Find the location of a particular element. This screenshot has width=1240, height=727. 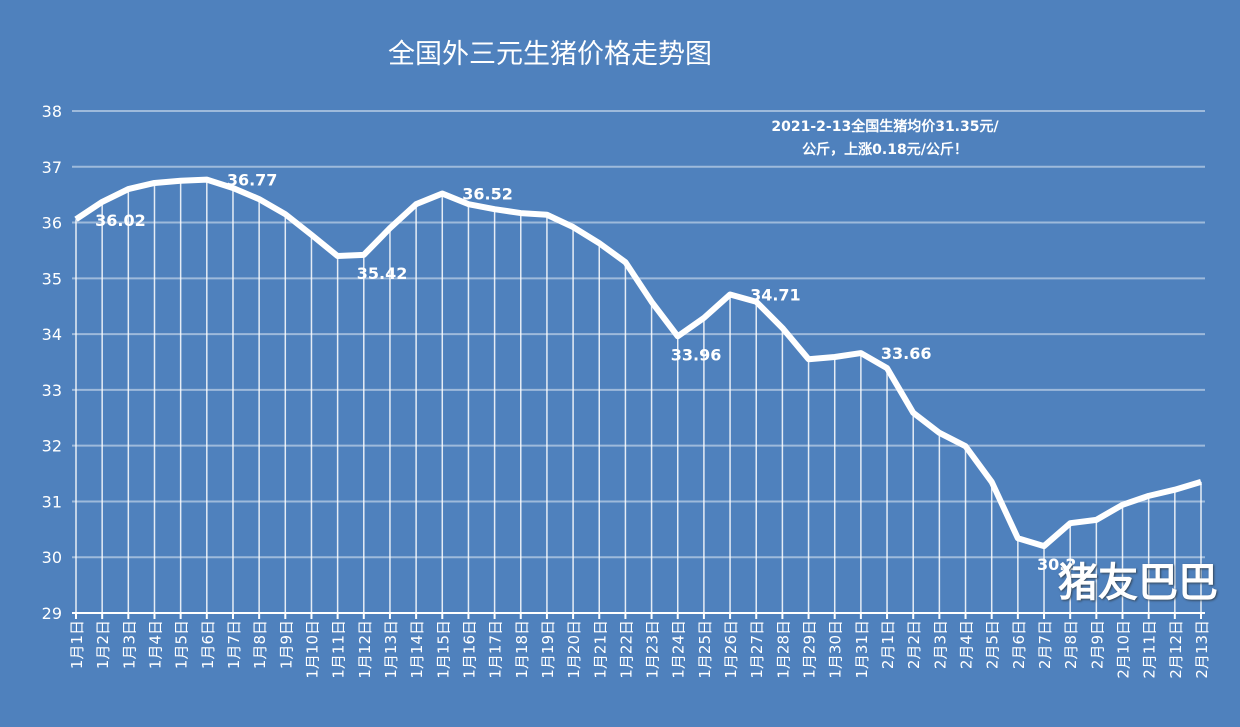

y-tick-label: 35 is located at coordinates (52, 278).